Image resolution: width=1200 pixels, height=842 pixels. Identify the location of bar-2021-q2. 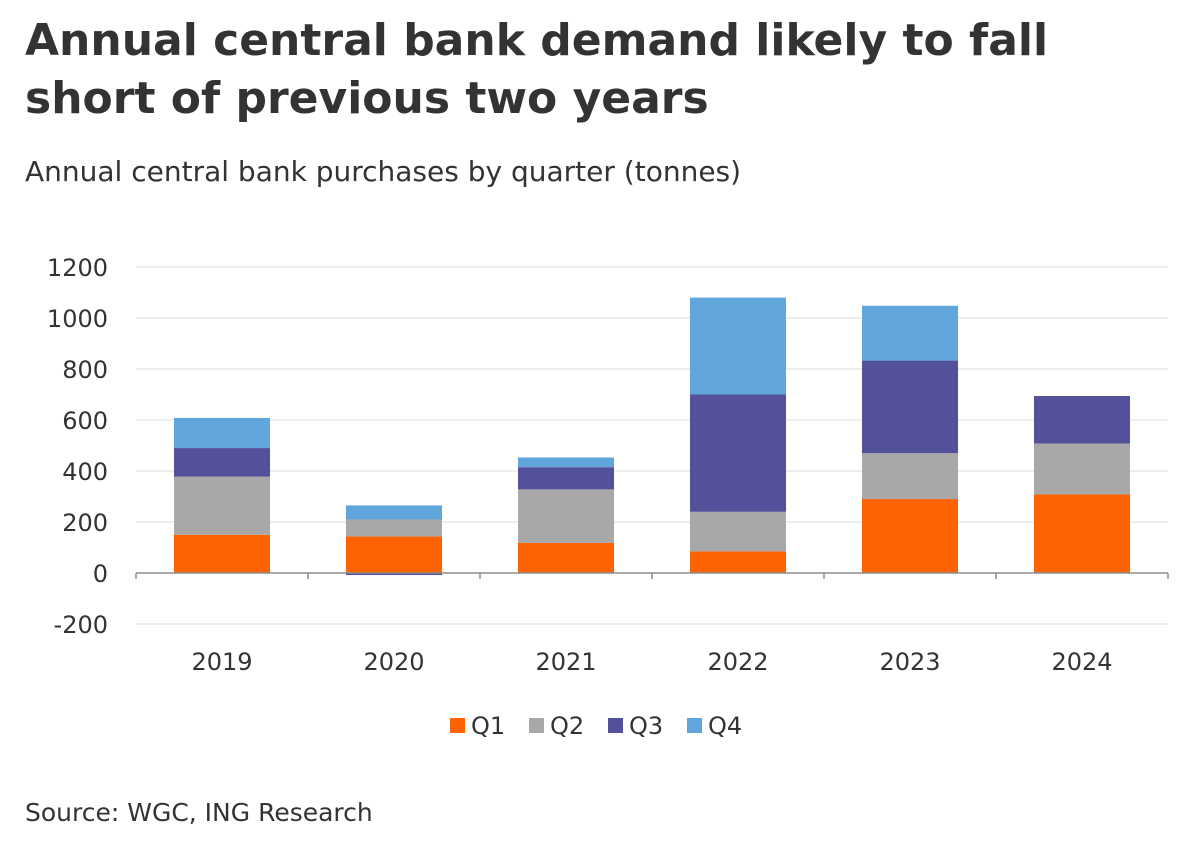
(566, 516).